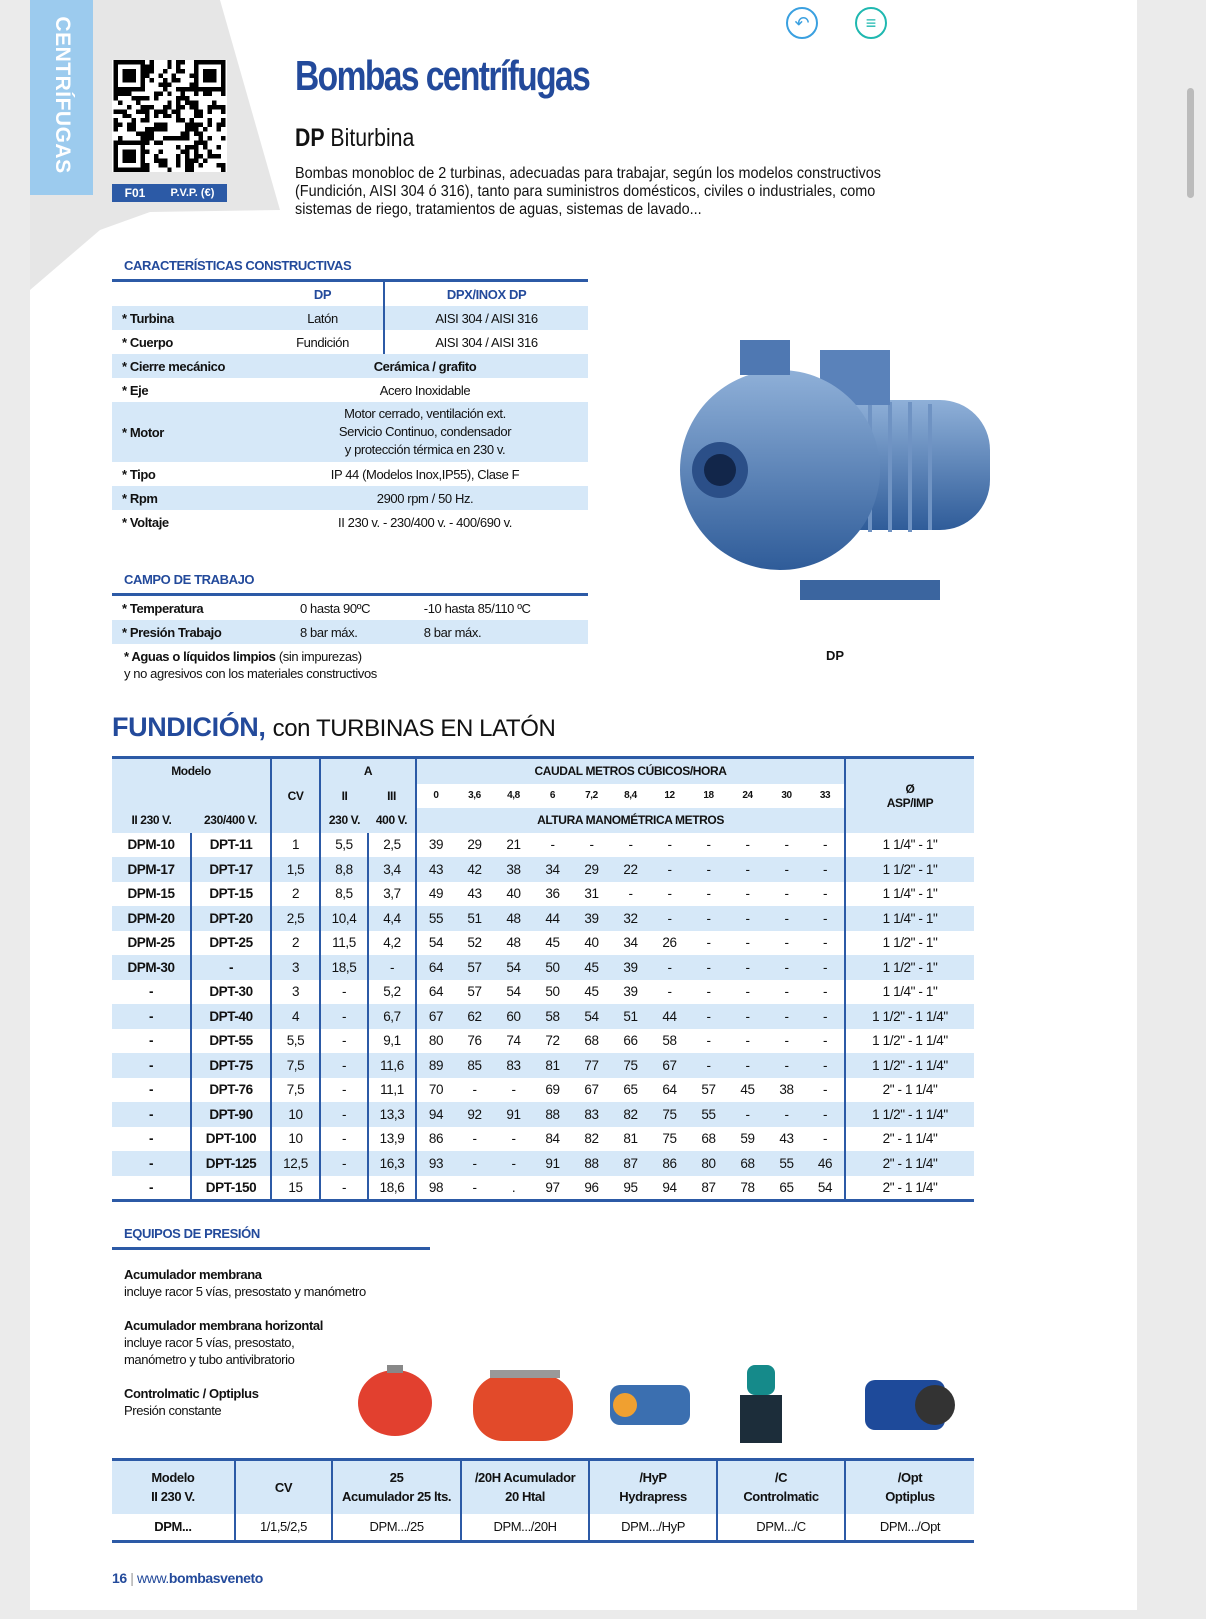 Image resolution: width=1206 pixels, height=1619 pixels. What do you see at coordinates (485, 342) in the screenshot?
I see `feature-dpx-value: AISI 304 / AISI 316` at bounding box center [485, 342].